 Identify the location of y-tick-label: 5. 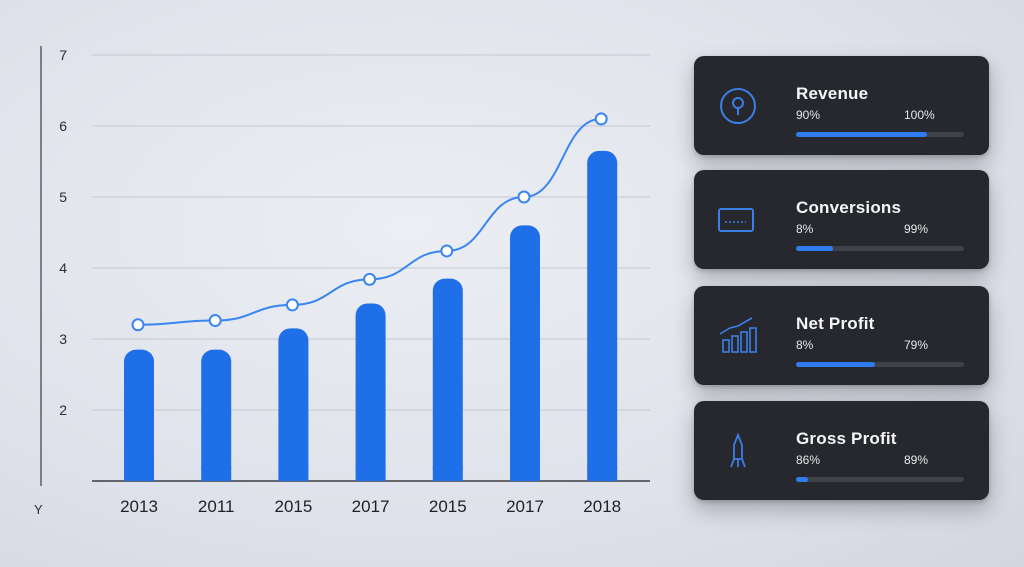
(63, 197).